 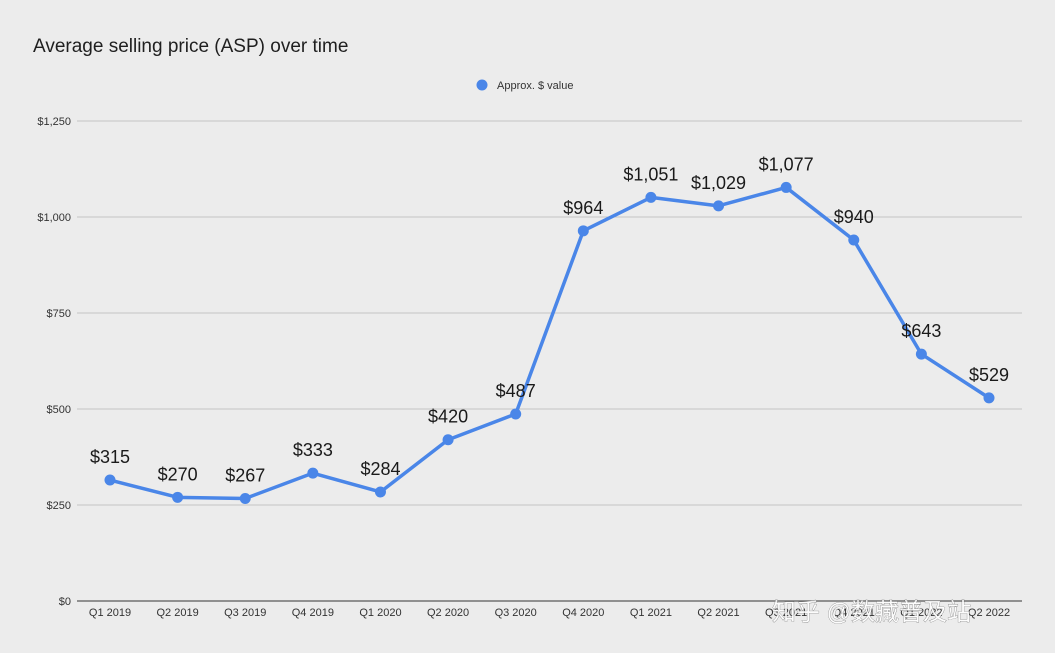 I want to click on data-label: $1,051, so click(x=650, y=174).